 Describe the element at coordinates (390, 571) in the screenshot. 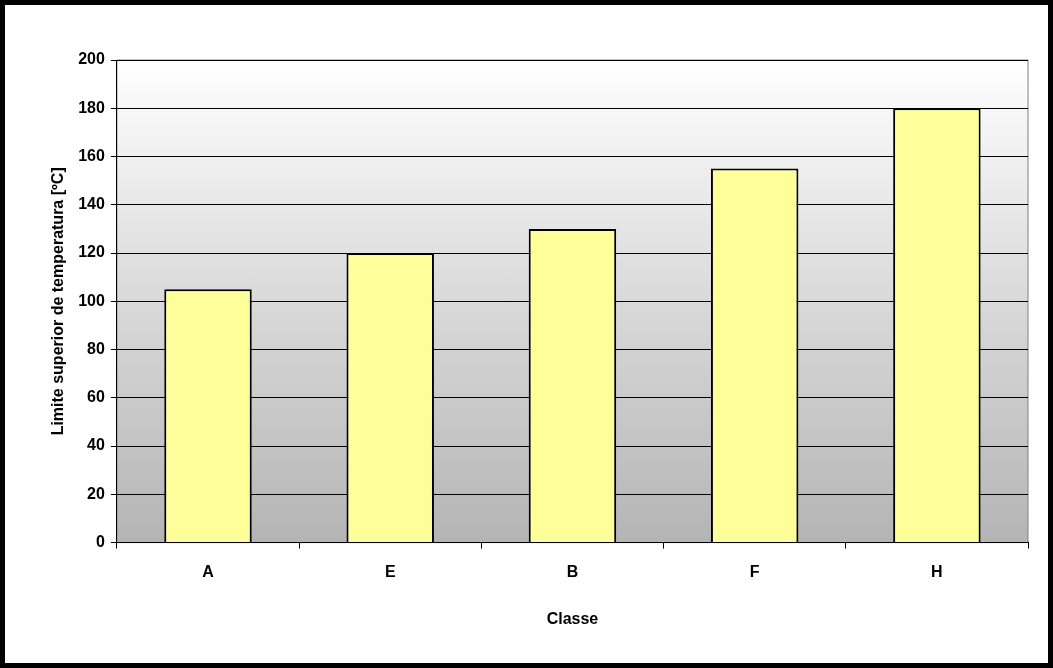

I see `x-tick-label: E` at that location.